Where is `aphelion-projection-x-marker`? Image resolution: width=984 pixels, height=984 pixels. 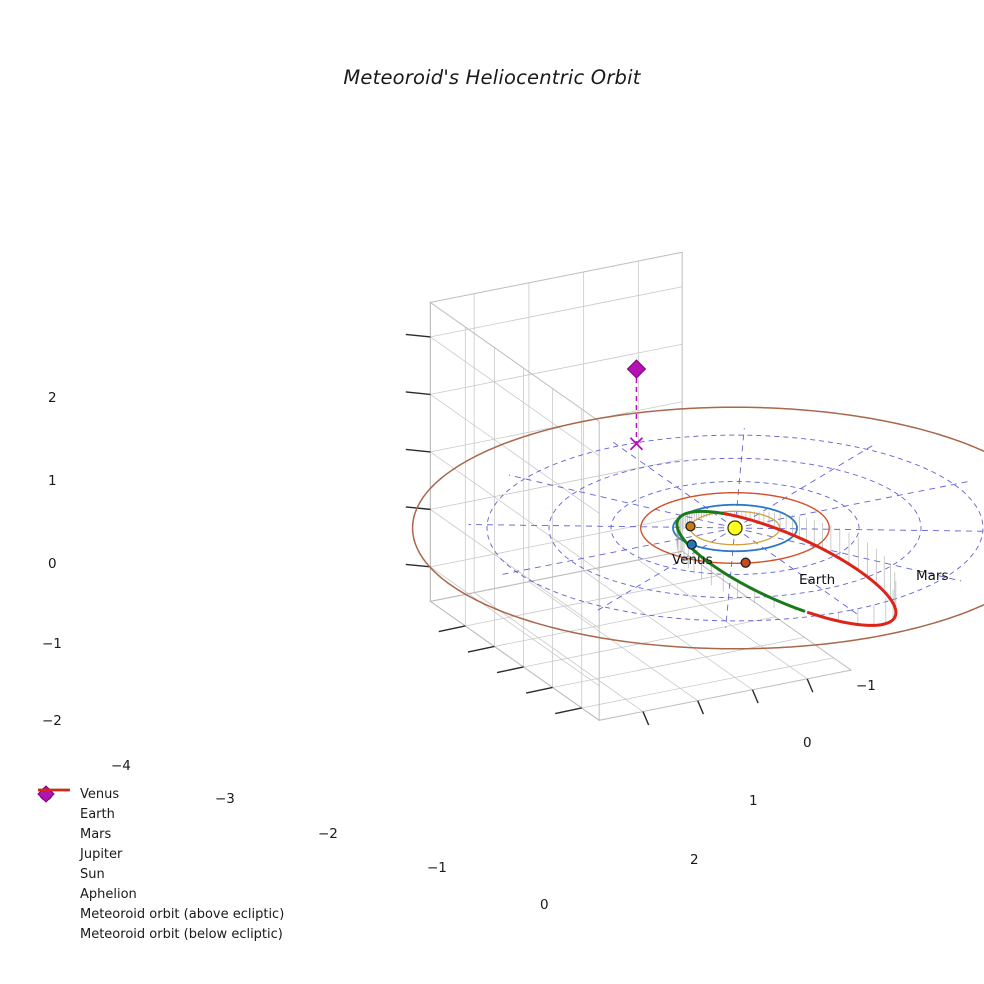
aphelion-projection-x-marker is located at coordinates (636, 444).